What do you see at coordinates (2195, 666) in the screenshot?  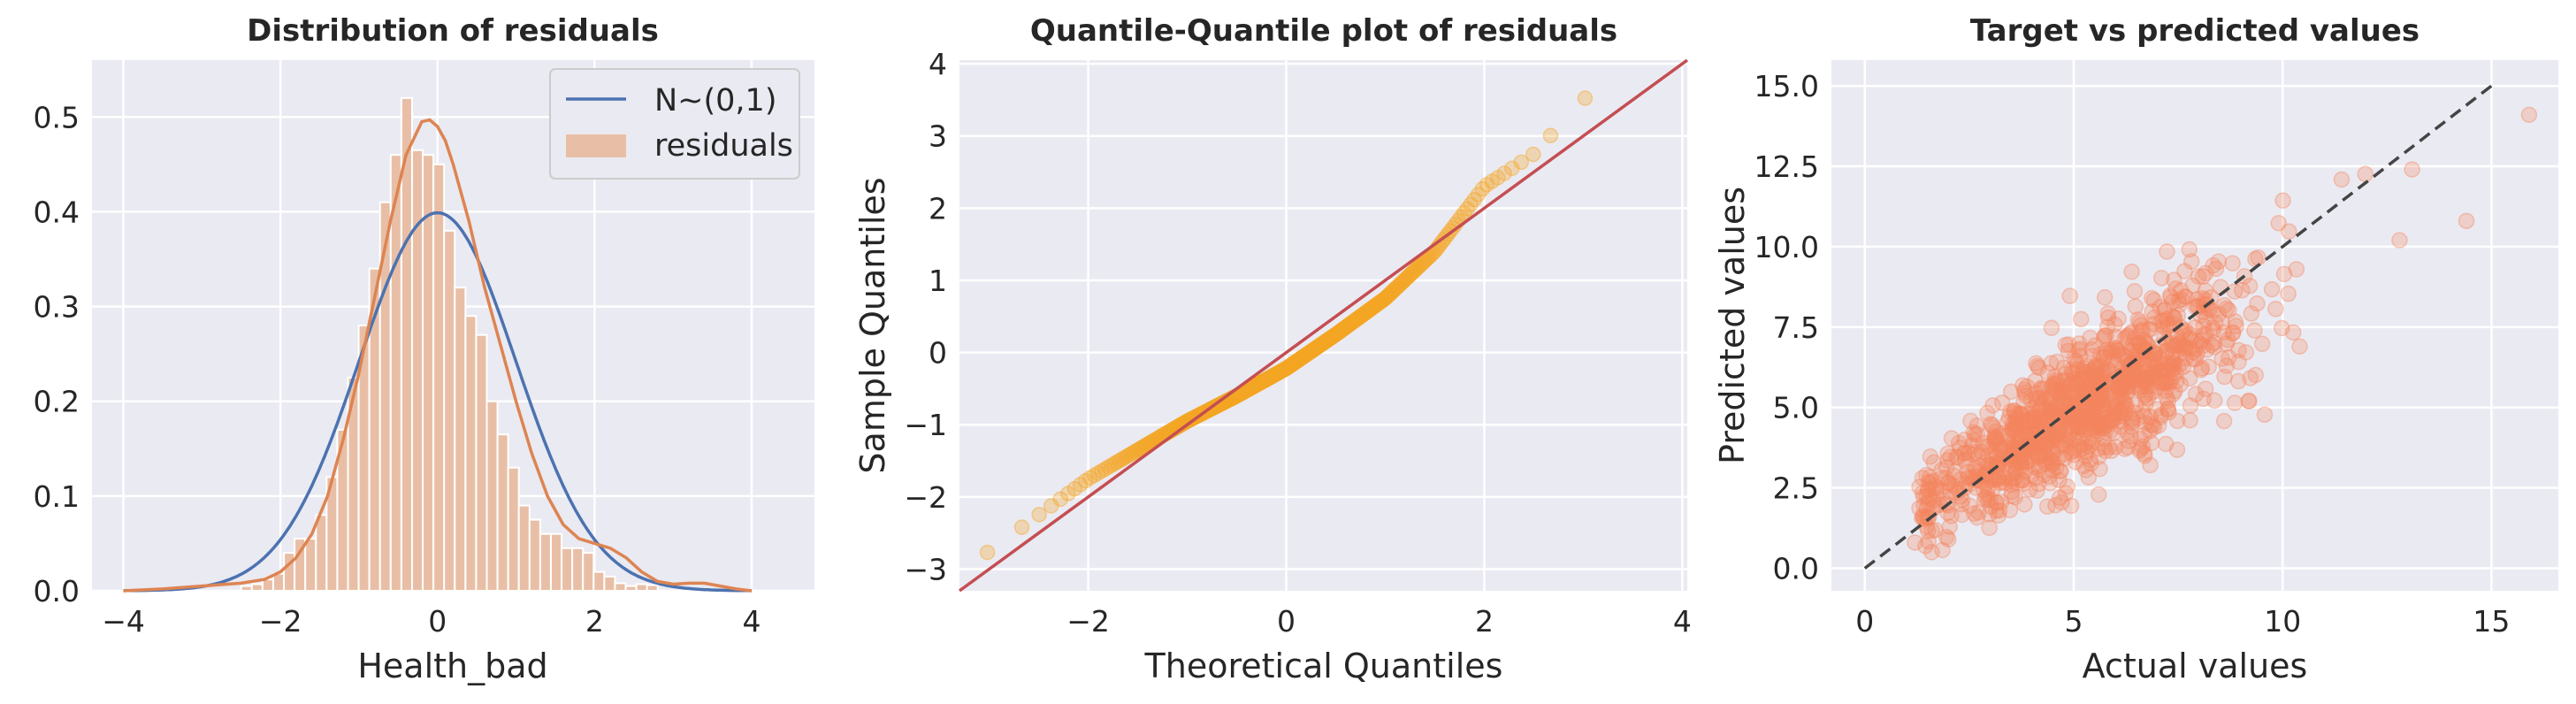 I see `x-axis-label-3: Actual values` at bounding box center [2195, 666].